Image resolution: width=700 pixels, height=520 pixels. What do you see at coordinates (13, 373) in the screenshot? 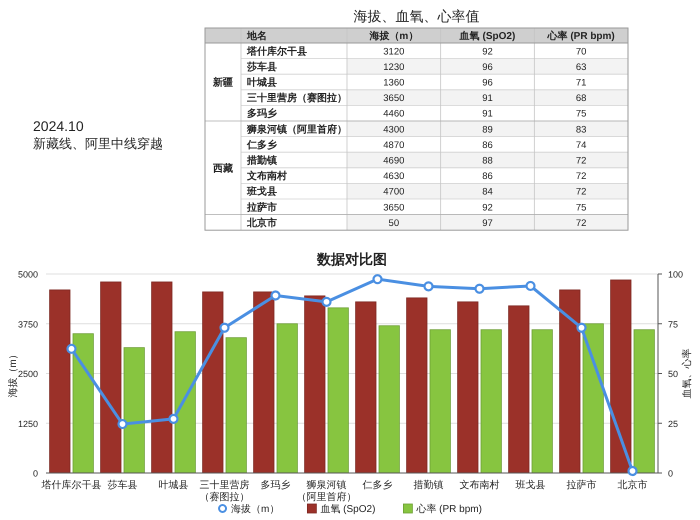
I see `y-axis-title: 海拔（m）` at bounding box center [13, 373].